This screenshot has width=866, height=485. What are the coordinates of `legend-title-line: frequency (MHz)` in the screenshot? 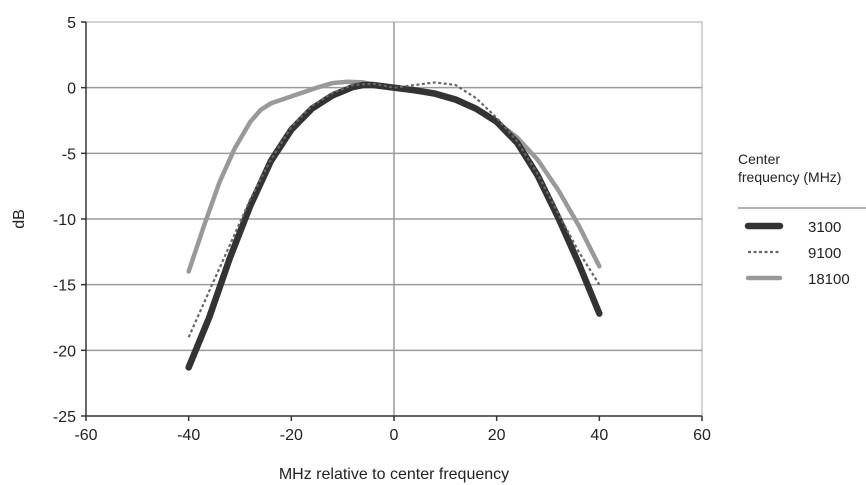 It's located at (789, 177).